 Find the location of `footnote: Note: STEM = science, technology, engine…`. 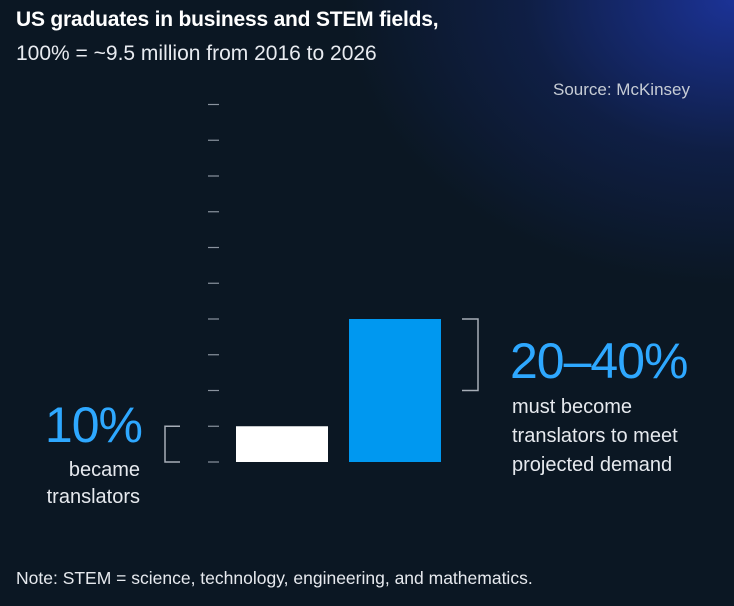

footnote: Note: STEM = science, technology, engine… is located at coordinates (274, 578).